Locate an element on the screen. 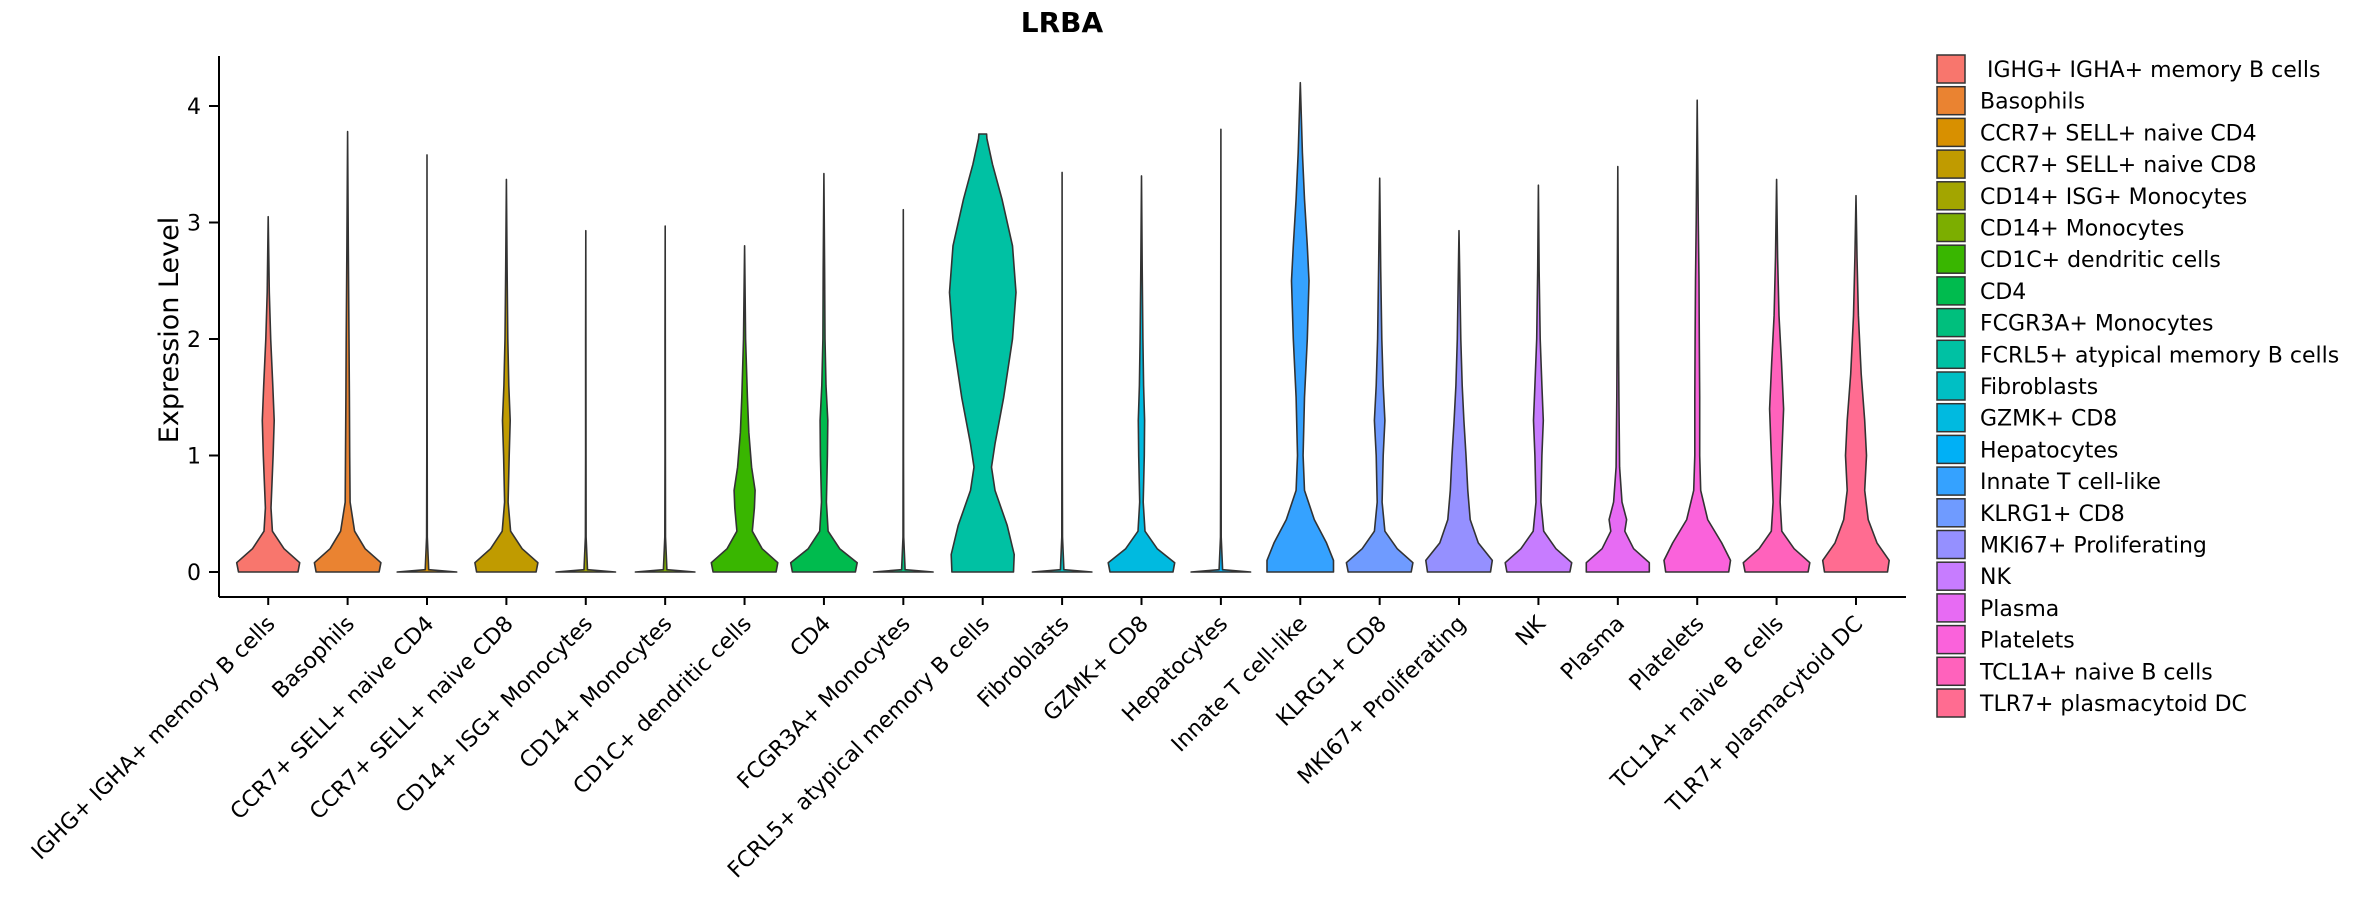 The height and width of the screenshot is (900, 2362). legend-label: Hepatocytes is located at coordinates (2049, 450).